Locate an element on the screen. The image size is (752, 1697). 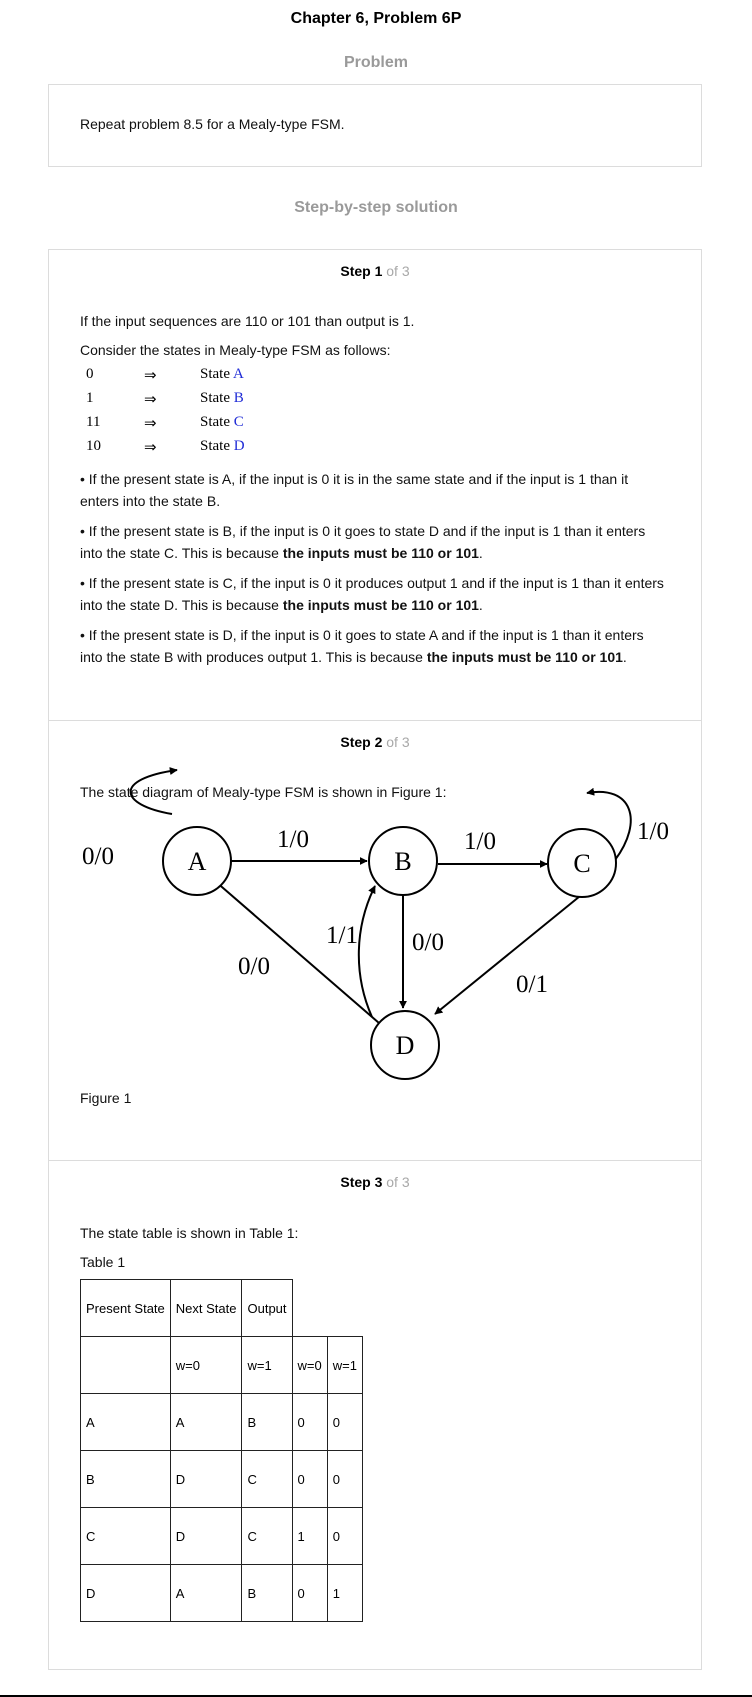
table-row: B D C 0 0 is located at coordinates (221, 1479).